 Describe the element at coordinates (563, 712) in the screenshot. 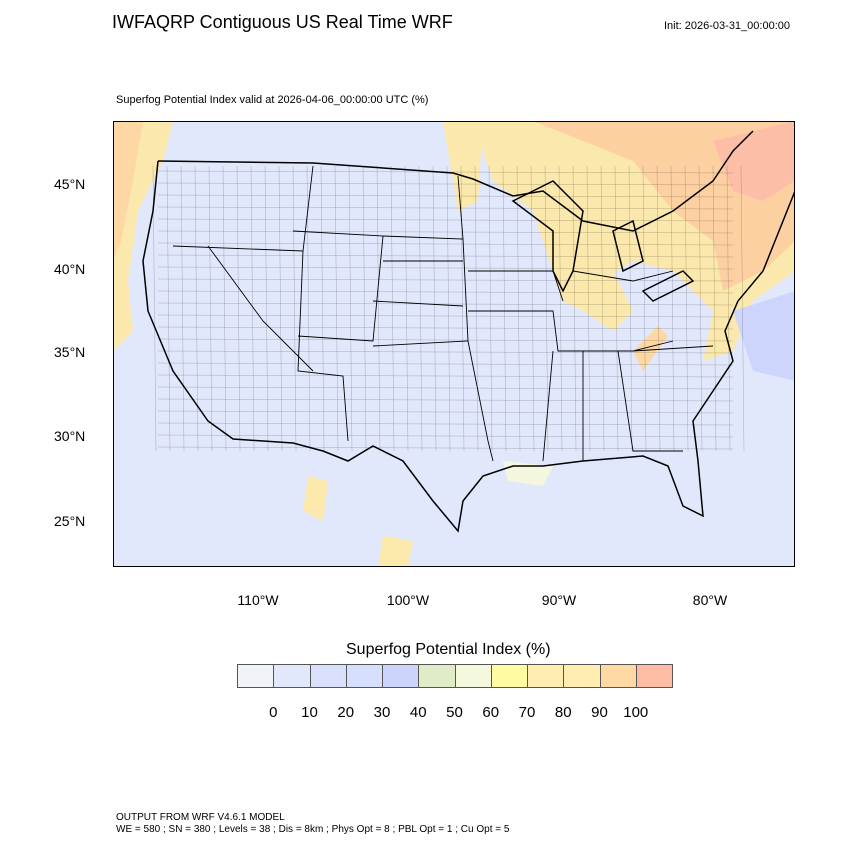

I see `colorbar-label: 80` at that location.